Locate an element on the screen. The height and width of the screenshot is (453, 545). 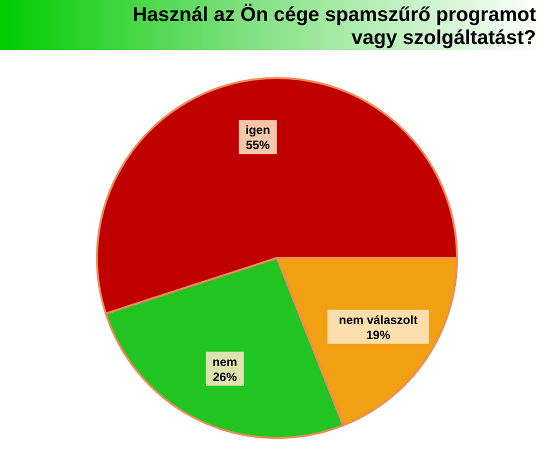
data-label: 26% is located at coordinates (225, 377).